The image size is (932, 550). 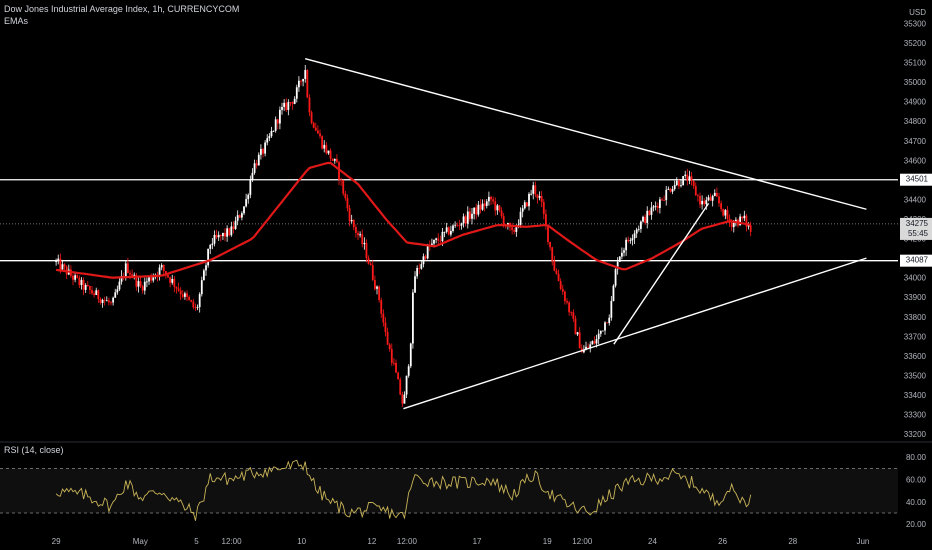 What do you see at coordinates (915, 297) in the screenshot?
I see `y-tick-label: 33900` at bounding box center [915, 297].